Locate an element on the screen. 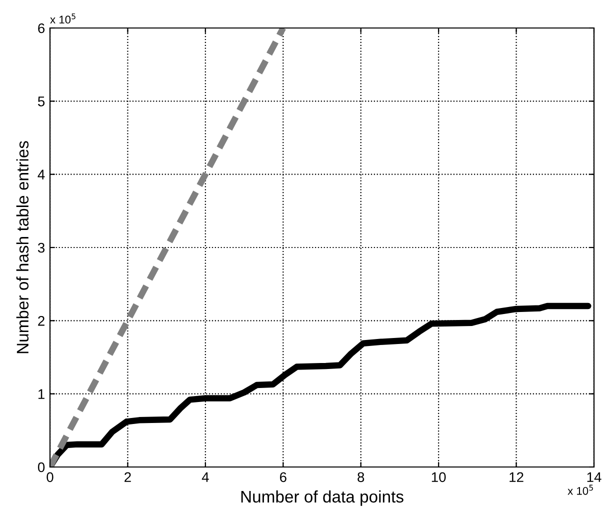 The width and height of the screenshot is (614, 510). y-tick-label: 5 is located at coordinates (41, 101).